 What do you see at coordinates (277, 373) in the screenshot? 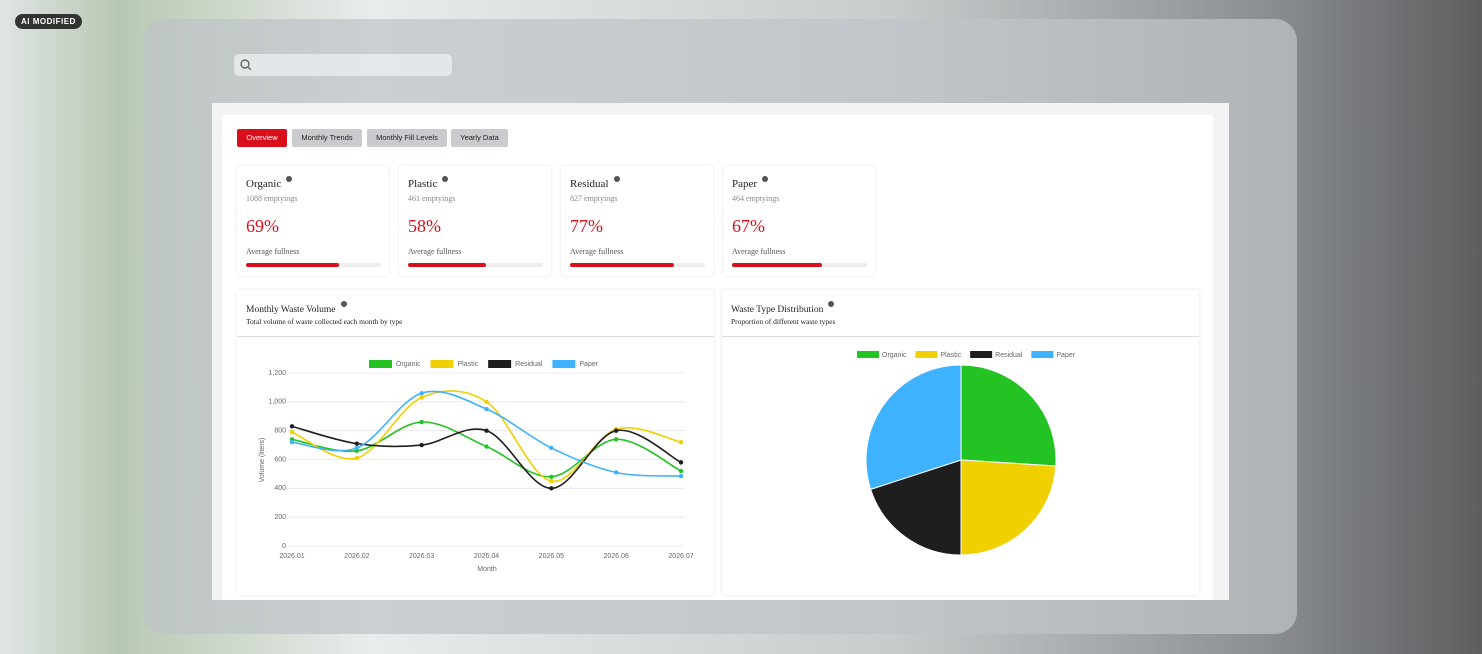
I see `y-tick-label: 1,200` at bounding box center [277, 373].